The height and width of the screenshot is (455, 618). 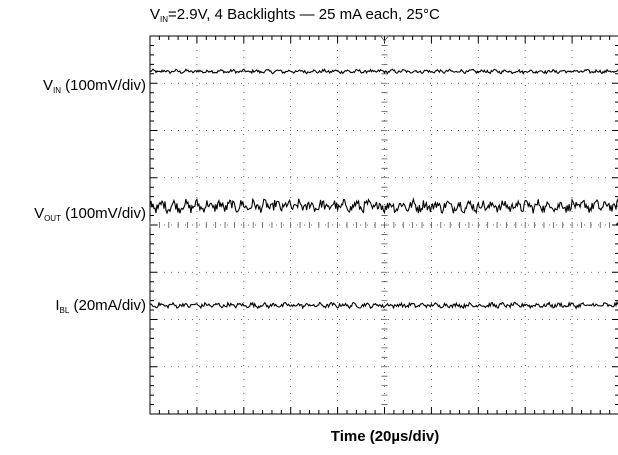 What do you see at coordinates (94, 86) in the screenshot?
I see `series-label-vin: VIN (100mV/div)` at bounding box center [94, 86].